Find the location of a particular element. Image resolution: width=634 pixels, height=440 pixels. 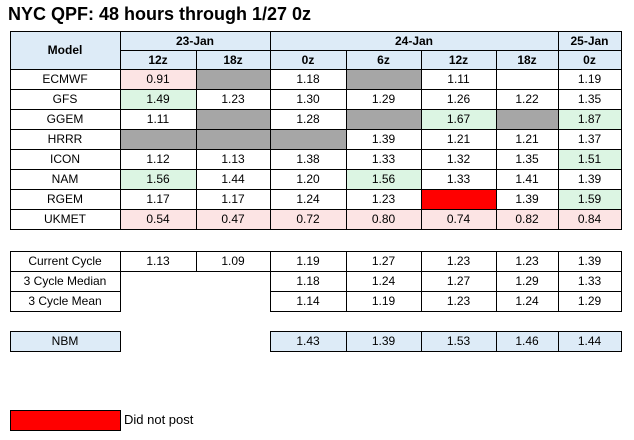

model-header: Model is located at coordinates (65, 50).